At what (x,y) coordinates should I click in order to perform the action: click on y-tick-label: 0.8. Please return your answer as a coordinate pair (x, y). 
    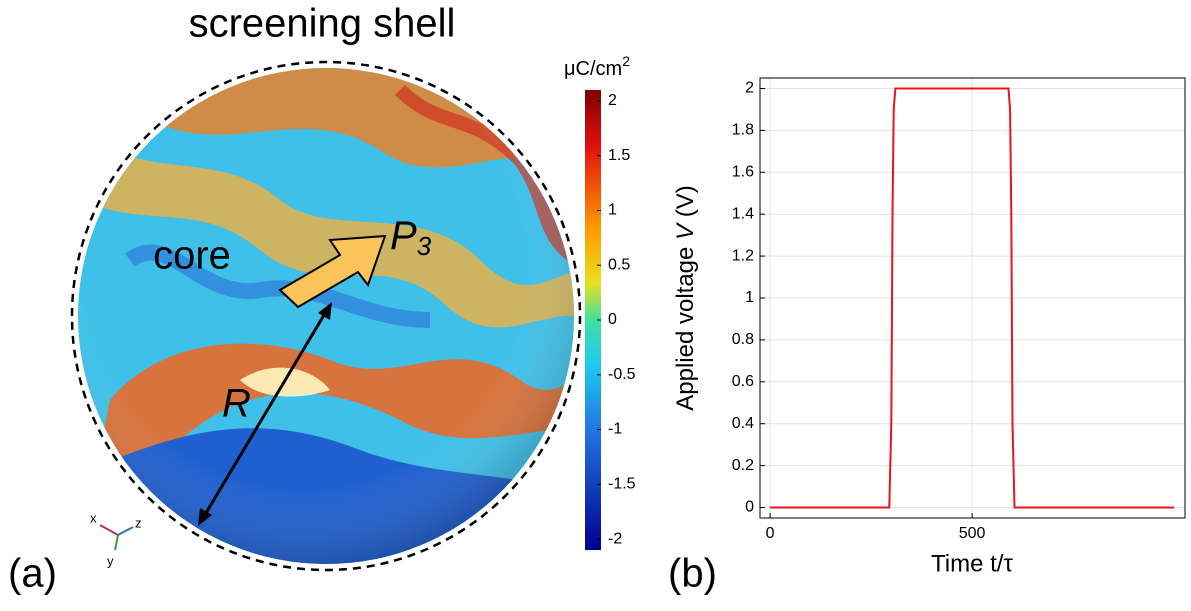
    Looking at the image, I should click on (743, 339).